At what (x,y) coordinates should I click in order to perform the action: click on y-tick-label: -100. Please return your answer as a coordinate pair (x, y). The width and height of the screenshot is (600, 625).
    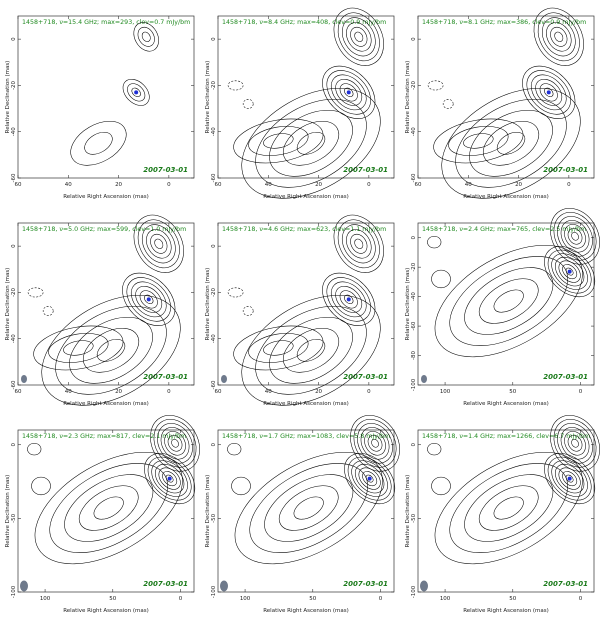
    Looking at the image, I should click on (414, 591).